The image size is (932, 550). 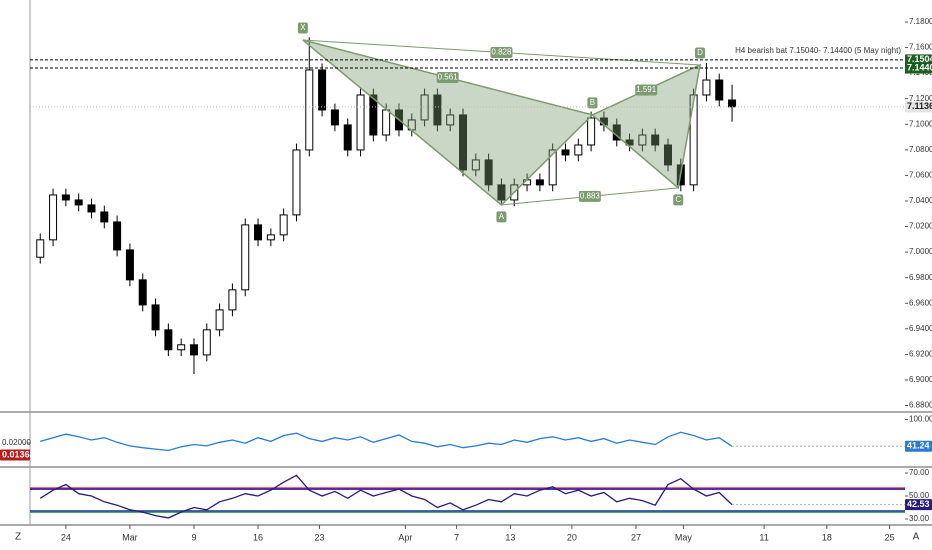 I want to click on y-tick-label: 7.10000, so click(x=920, y=123).